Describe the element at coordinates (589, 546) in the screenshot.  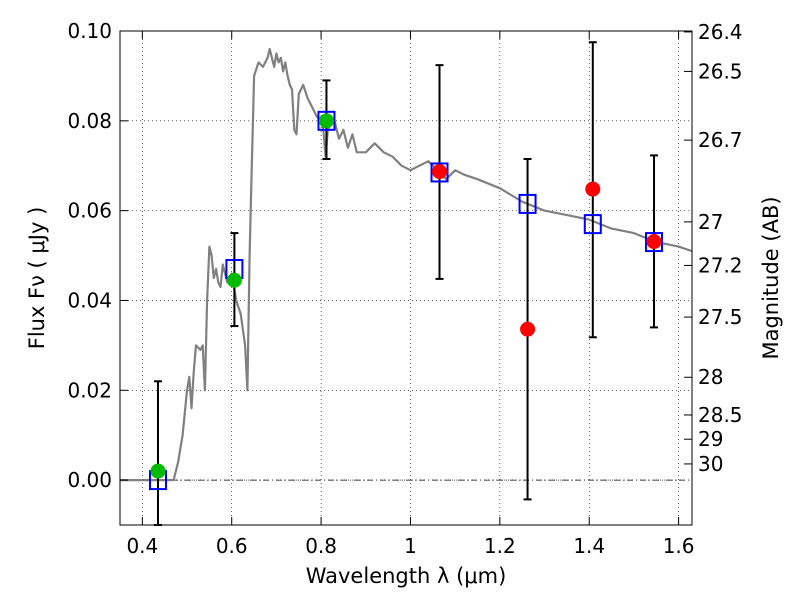
I see `x-tick-label: 1.4` at that location.